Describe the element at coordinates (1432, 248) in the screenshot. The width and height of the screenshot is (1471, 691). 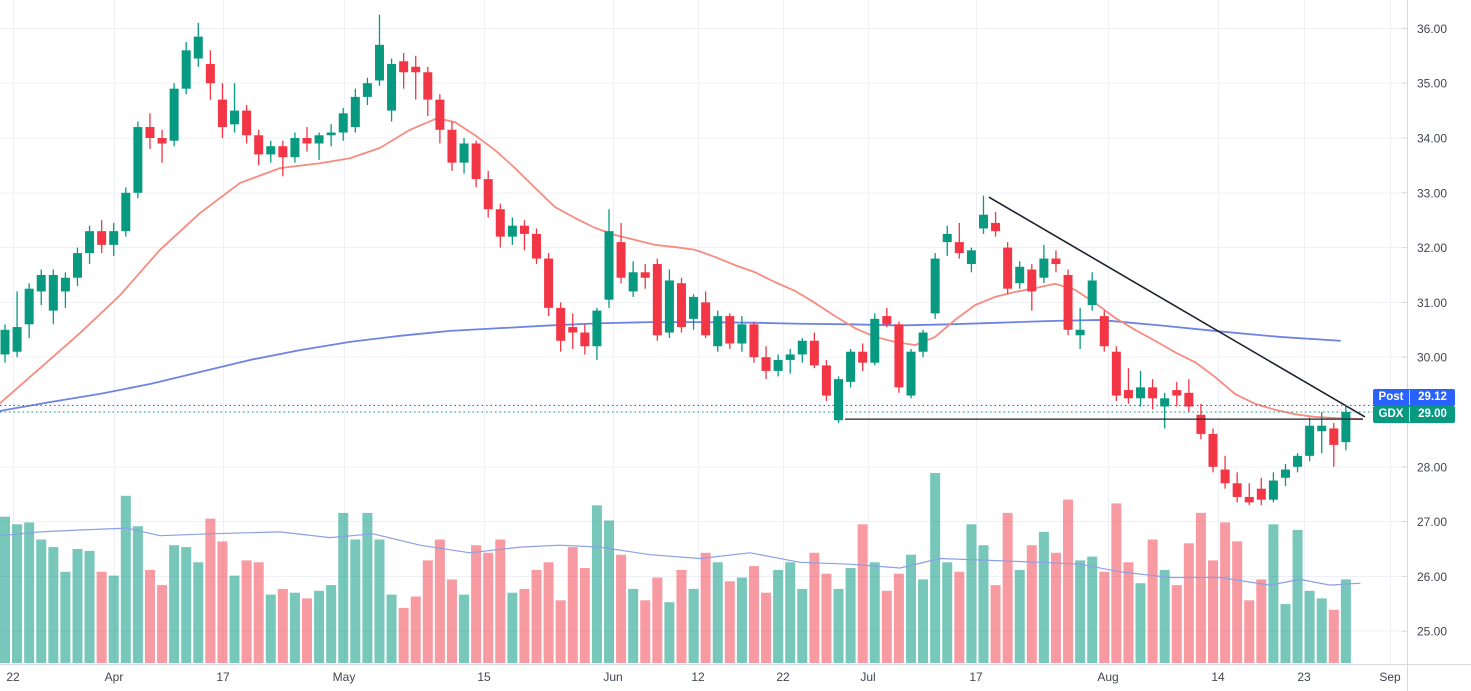
I see `price-axis-label: 32.00` at that location.